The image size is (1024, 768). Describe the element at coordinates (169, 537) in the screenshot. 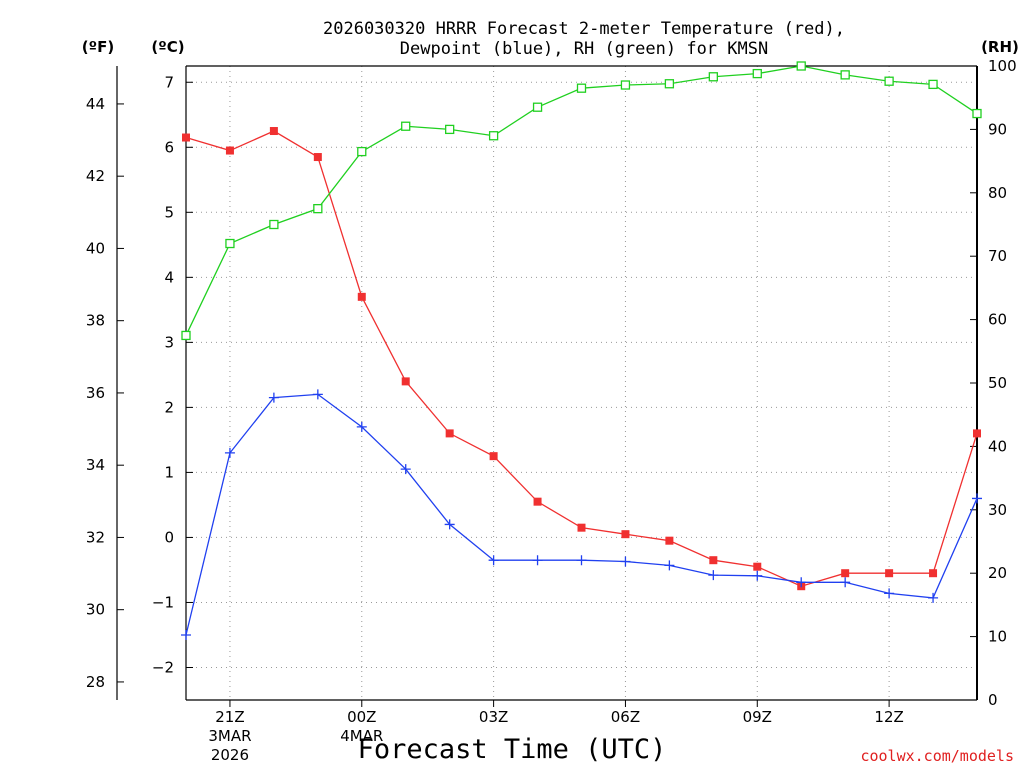

I see `celsius-tick-label: 0` at that location.